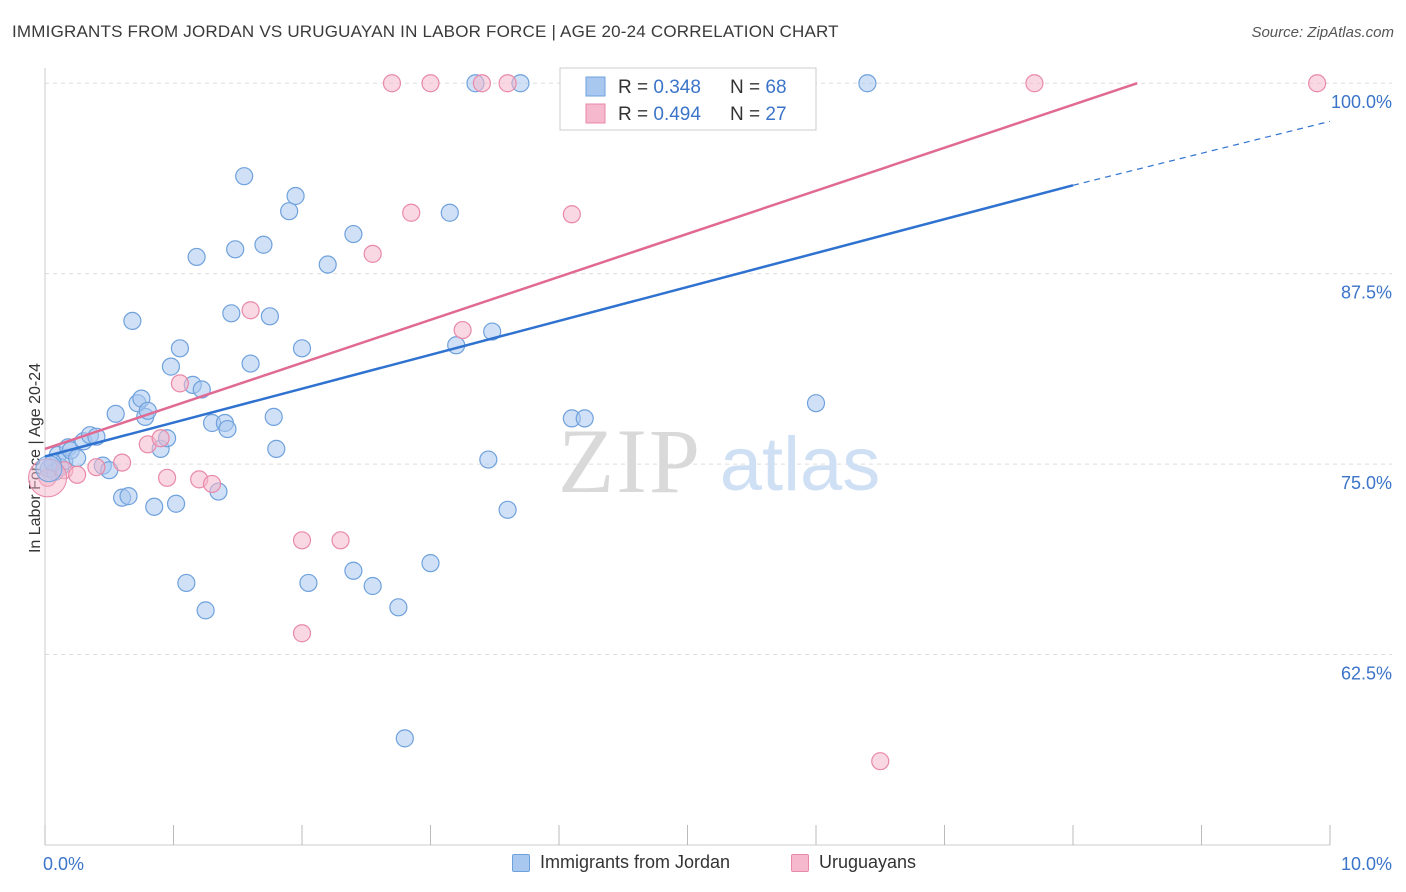 The width and height of the screenshot is (1406, 892). I want to click on legend-r-value-pink: 0.494, so click(677, 114).